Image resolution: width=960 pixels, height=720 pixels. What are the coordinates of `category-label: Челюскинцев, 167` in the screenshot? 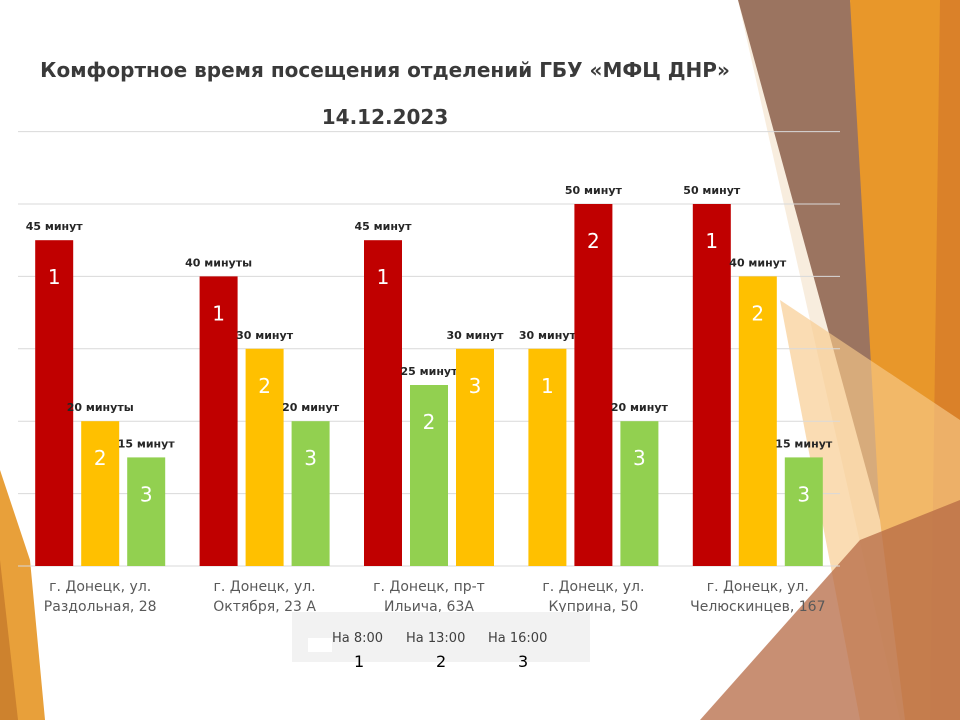 It's located at (757, 607).